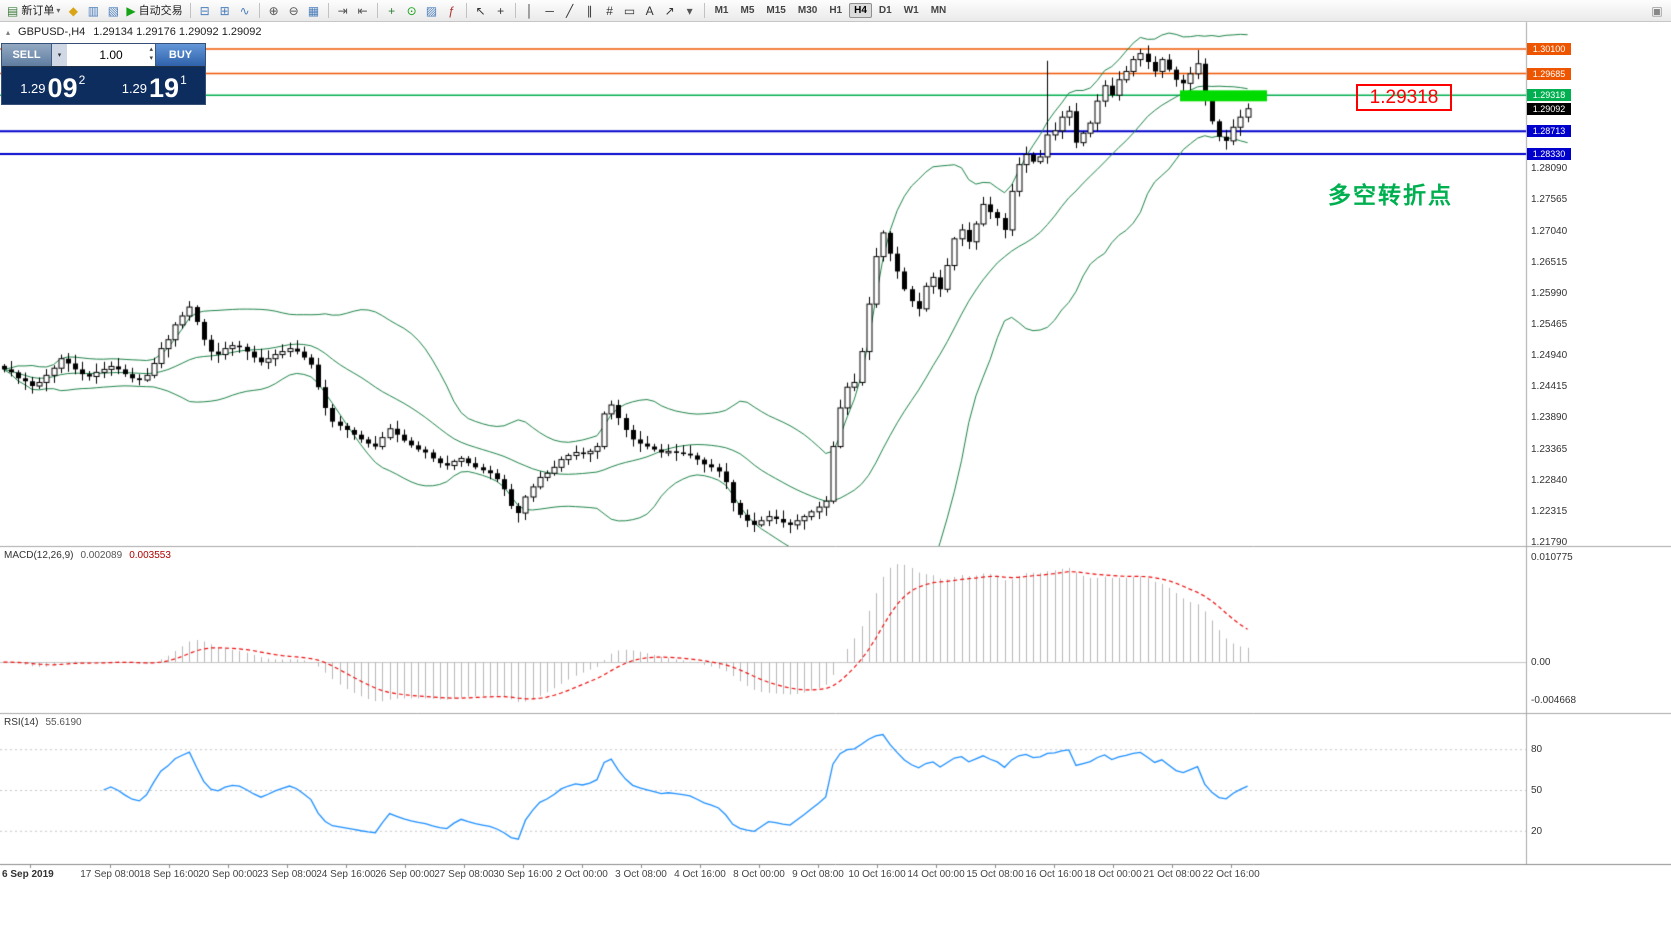  I want to click on lot-size-field: 1.00 ▴ ▾, so click(111, 55).